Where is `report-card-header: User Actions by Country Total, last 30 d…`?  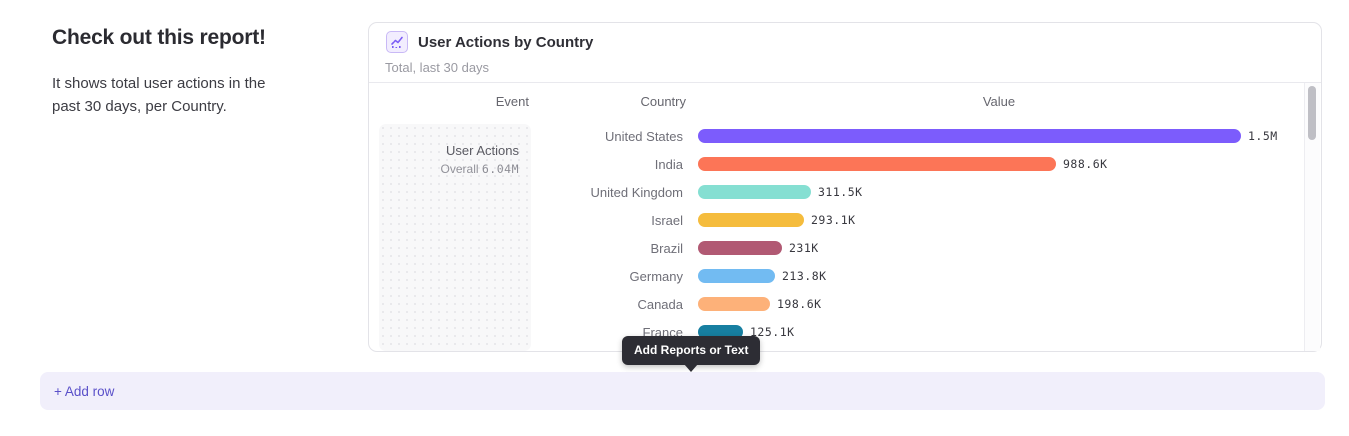
report-card-header: User Actions by Country Total, last 30 d… is located at coordinates (845, 53).